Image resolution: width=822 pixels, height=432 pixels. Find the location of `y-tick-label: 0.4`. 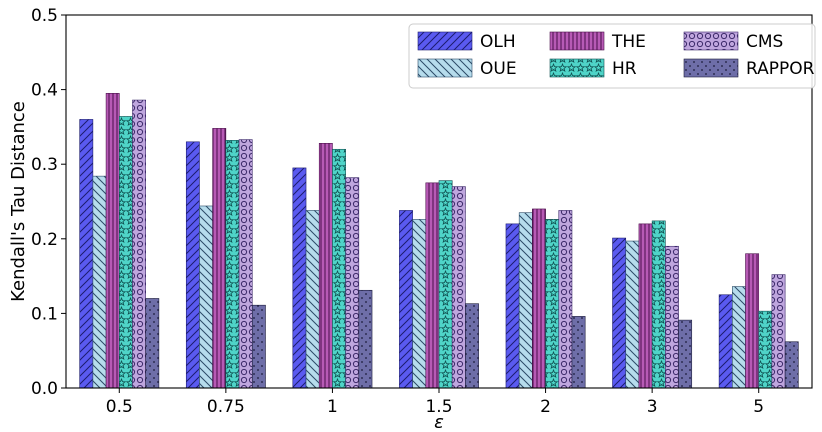

y-tick-label: 0.4 is located at coordinates (44, 91).